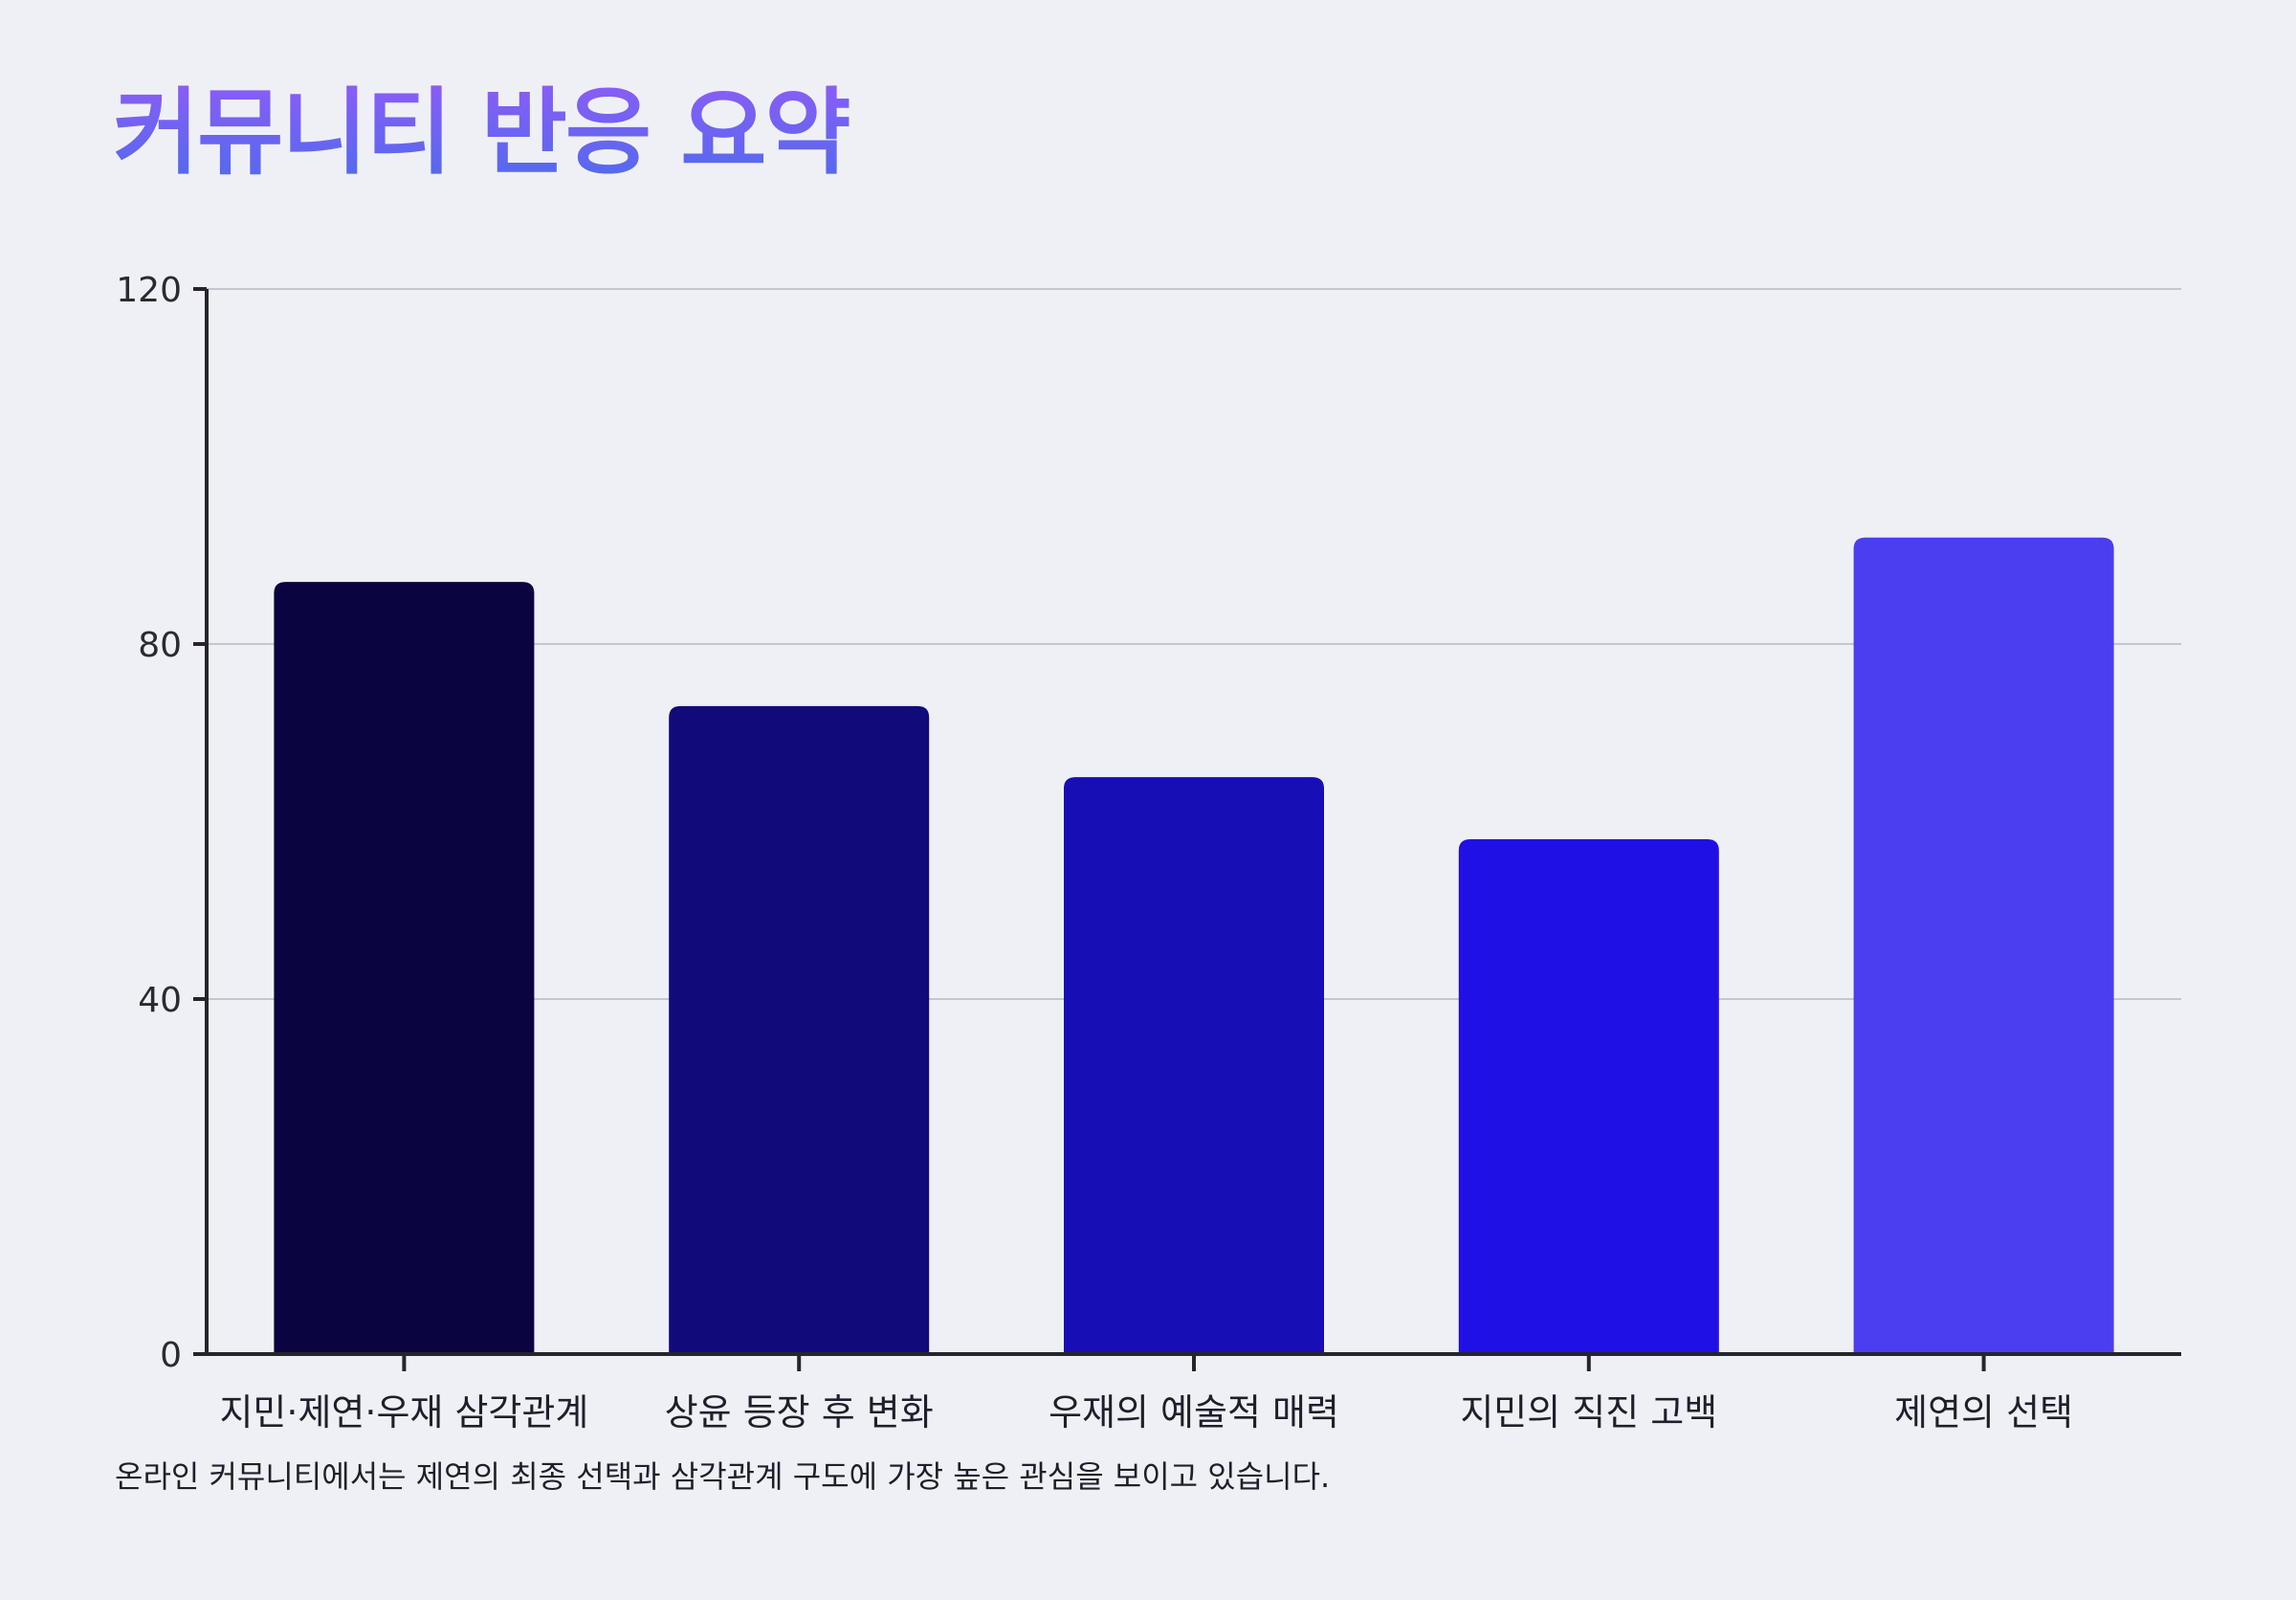 The width and height of the screenshot is (2296, 1600). What do you see at coordinates (403, 1412) in the screenshot?
I see `x-tick-label: 지민·제연·우재 삼각관계` at bounding box center [403, 1412].